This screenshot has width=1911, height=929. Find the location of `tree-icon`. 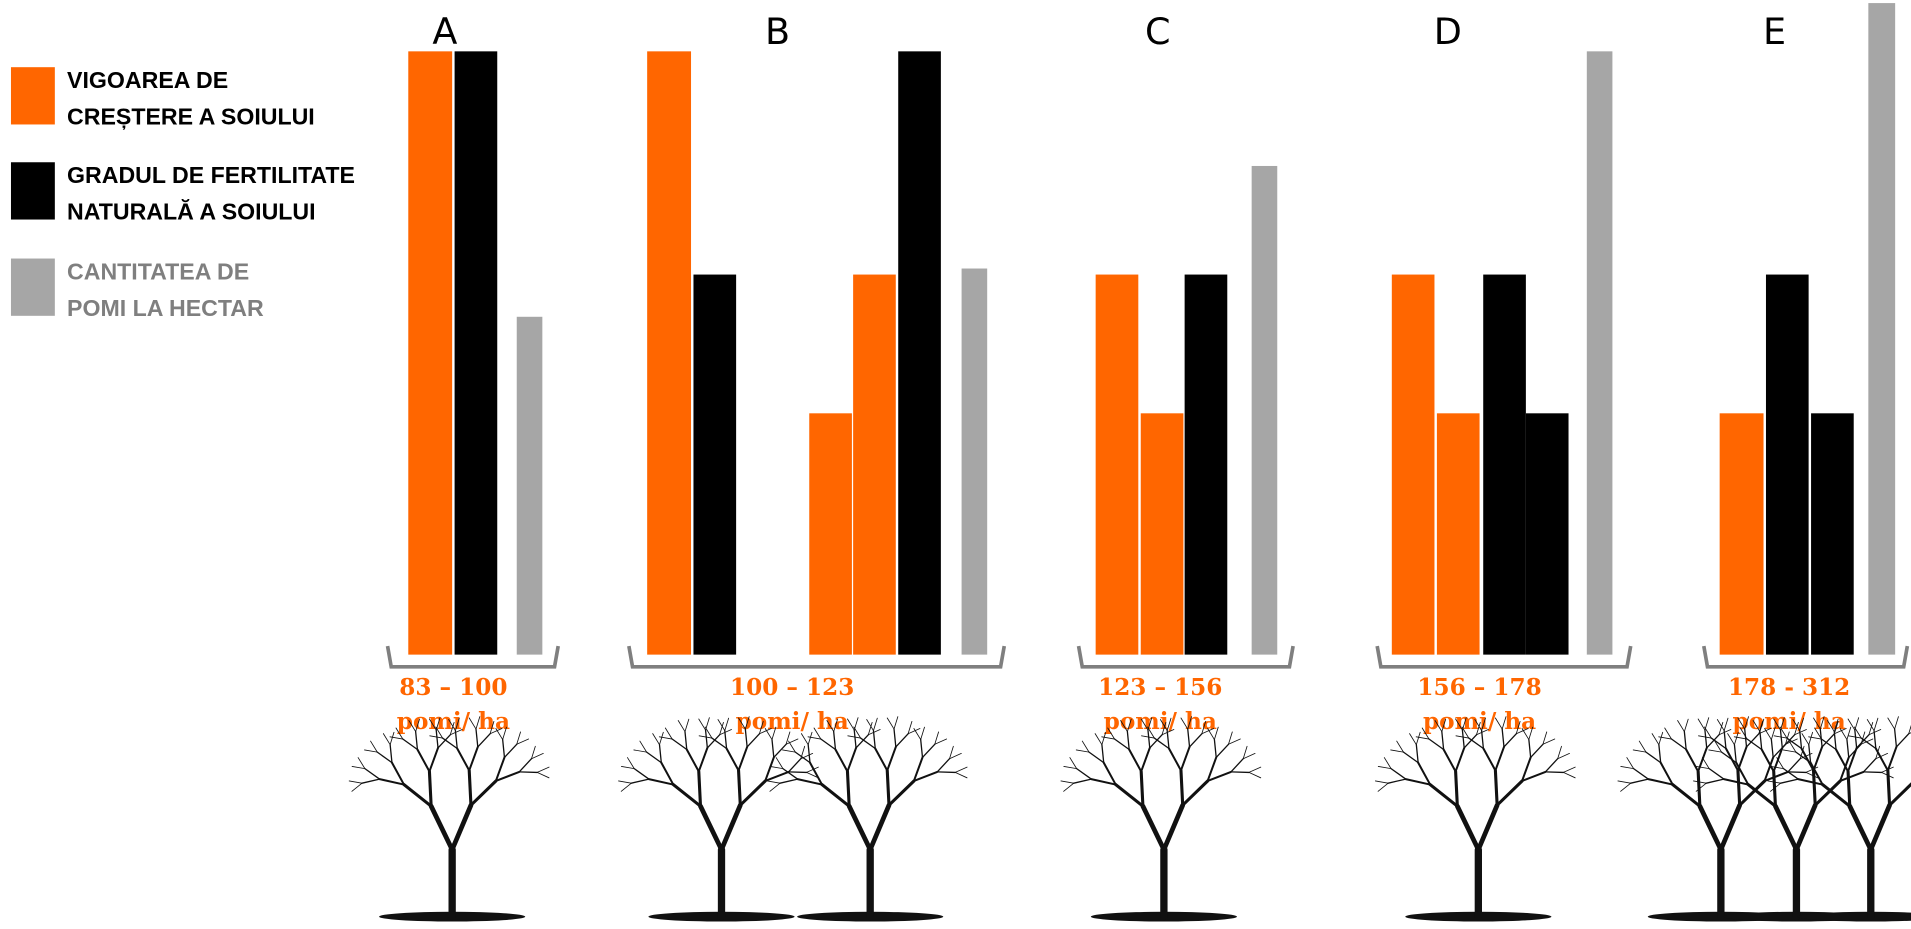

tree-icon is located at coordinates (1161, 819).